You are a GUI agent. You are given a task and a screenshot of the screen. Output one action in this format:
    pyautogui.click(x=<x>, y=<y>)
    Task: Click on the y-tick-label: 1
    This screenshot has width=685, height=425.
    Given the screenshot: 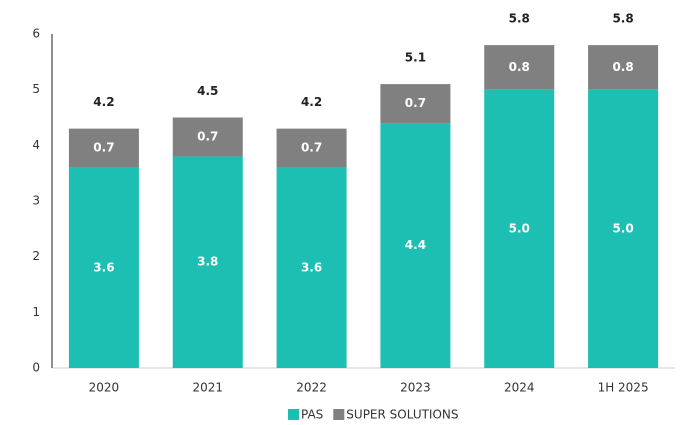 What is the action you would take?
    pyautogui.click(x=36, y=312)
    